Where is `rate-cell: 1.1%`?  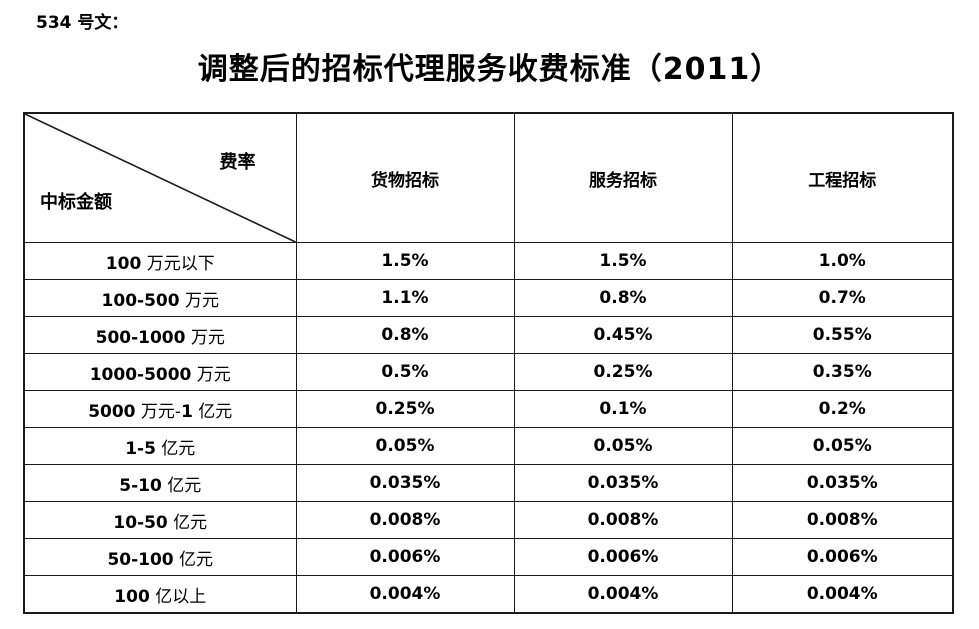 rate-cell: 1.1% is located at coordinates (405, 298).